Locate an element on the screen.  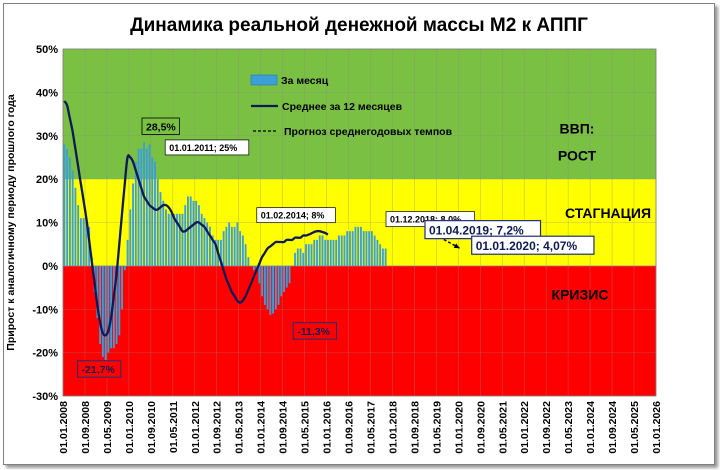
annotation-text: -11,3% is located at coordinates (313, 332).